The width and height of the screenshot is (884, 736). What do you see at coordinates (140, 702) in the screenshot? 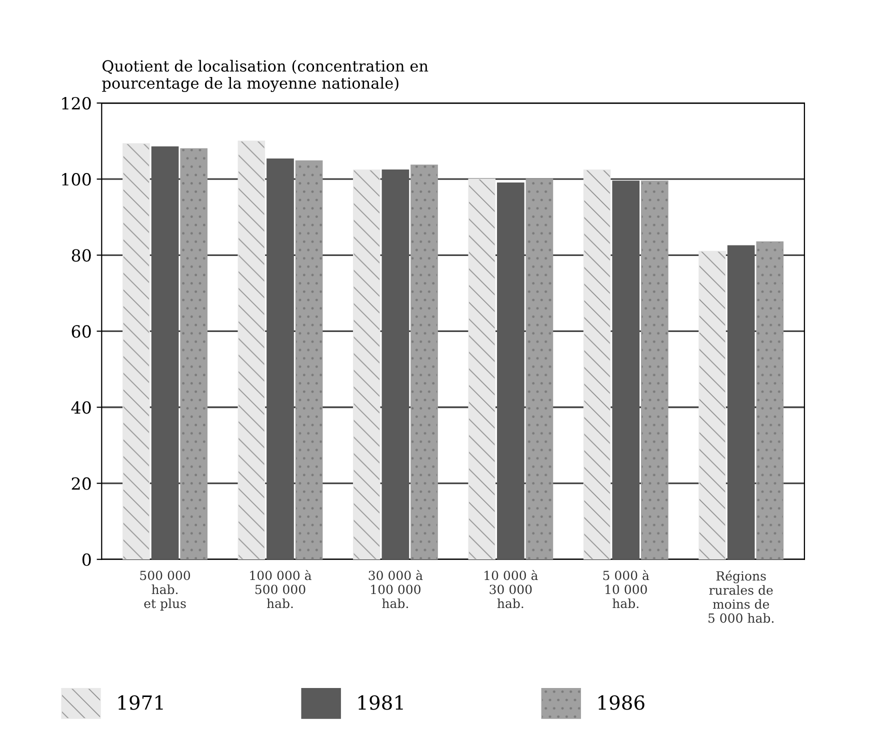
I see `legend-label: 1971` at bounding box center [140, 702].